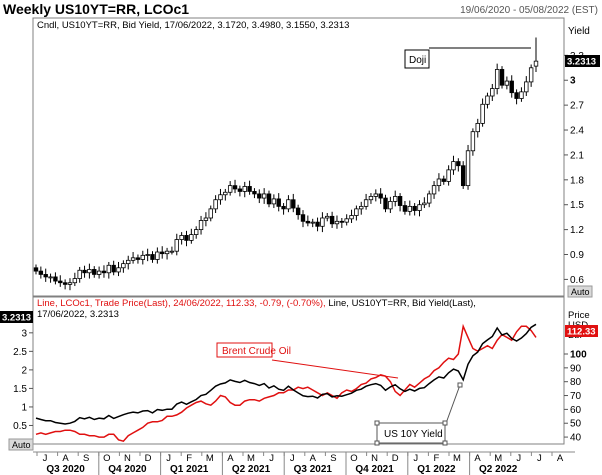  Describe the element at coordinates (577, 255) in the screenshot. I see `yield-tick-label: 0.9` at that location.